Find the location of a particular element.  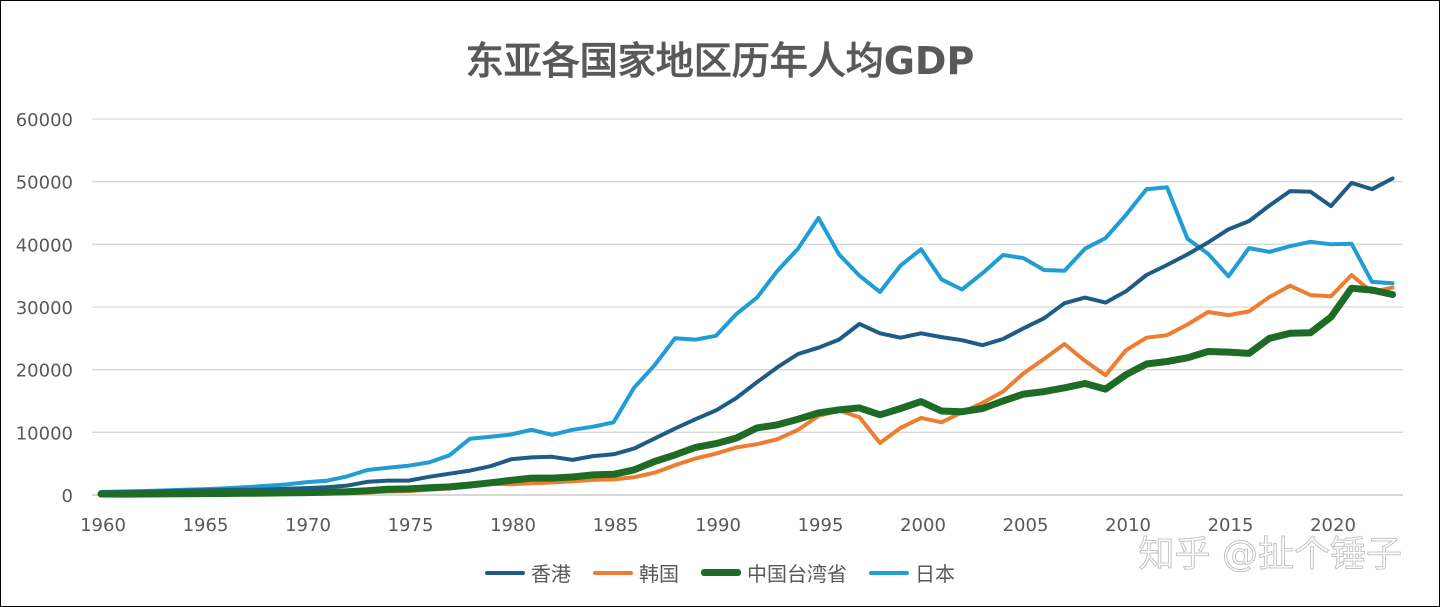

legend-item: 中国台湾省 is located at coordinates (774, 572).